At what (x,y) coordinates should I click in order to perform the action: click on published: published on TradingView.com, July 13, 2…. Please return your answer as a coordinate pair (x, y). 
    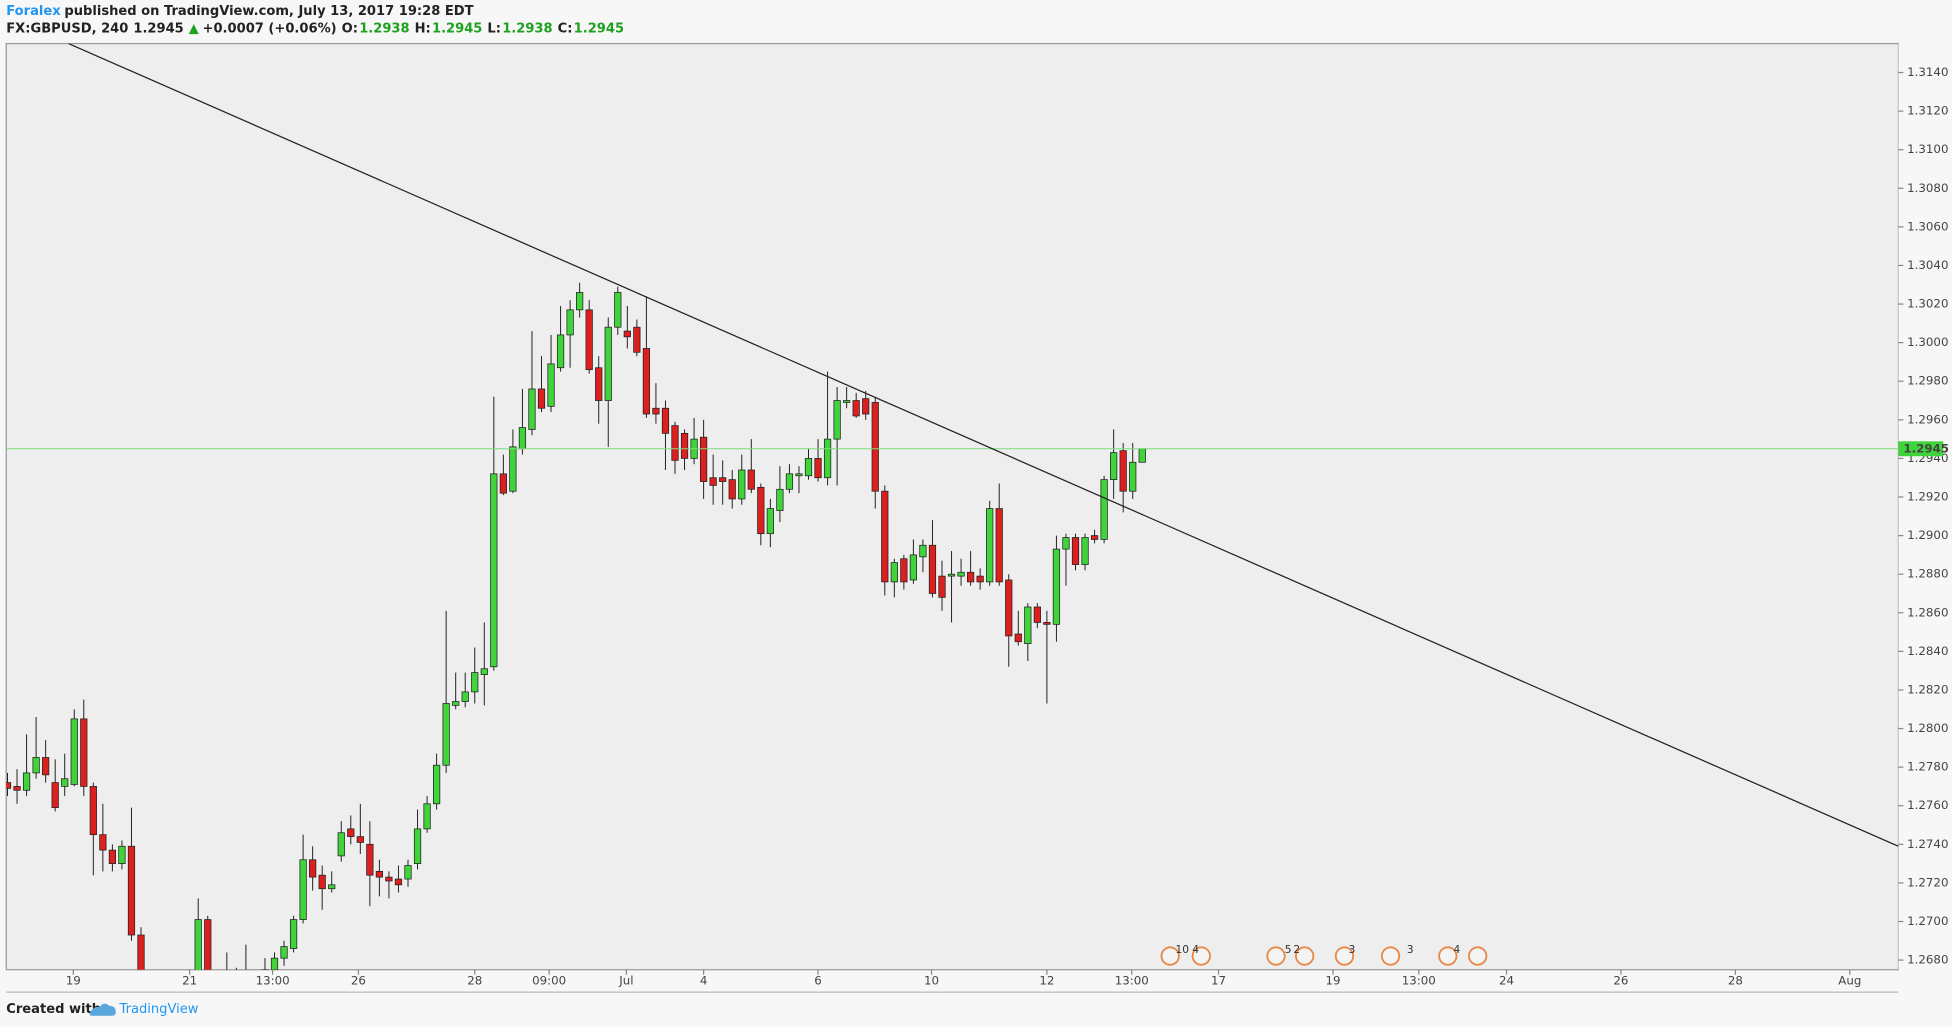
    Looking at the image, I should click on (268, 11).